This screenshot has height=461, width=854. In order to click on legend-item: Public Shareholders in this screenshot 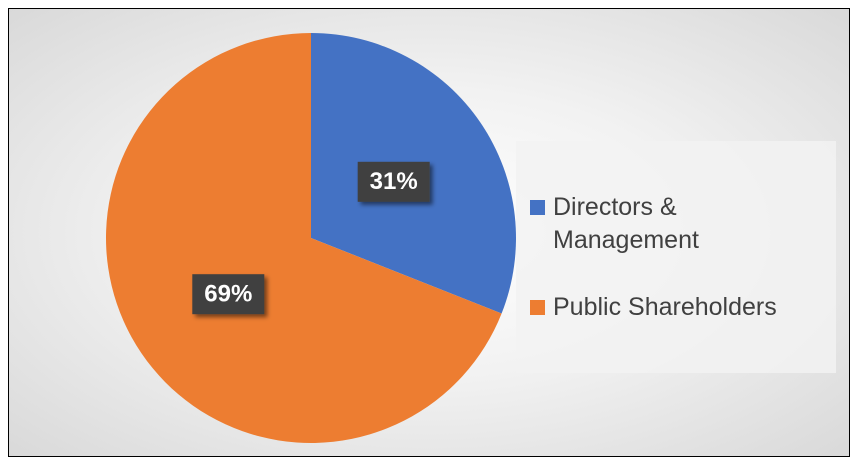, I will do `click(683, 307)`.